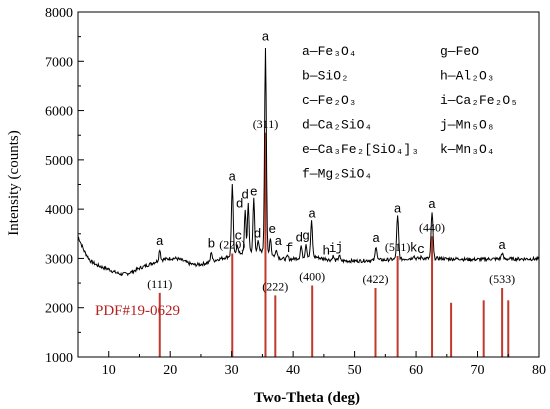 This screenshot has height=409, width=550. Describe the element at coordinates (333, 248) in the screenshot. I see `peak-marker: i` at that location.